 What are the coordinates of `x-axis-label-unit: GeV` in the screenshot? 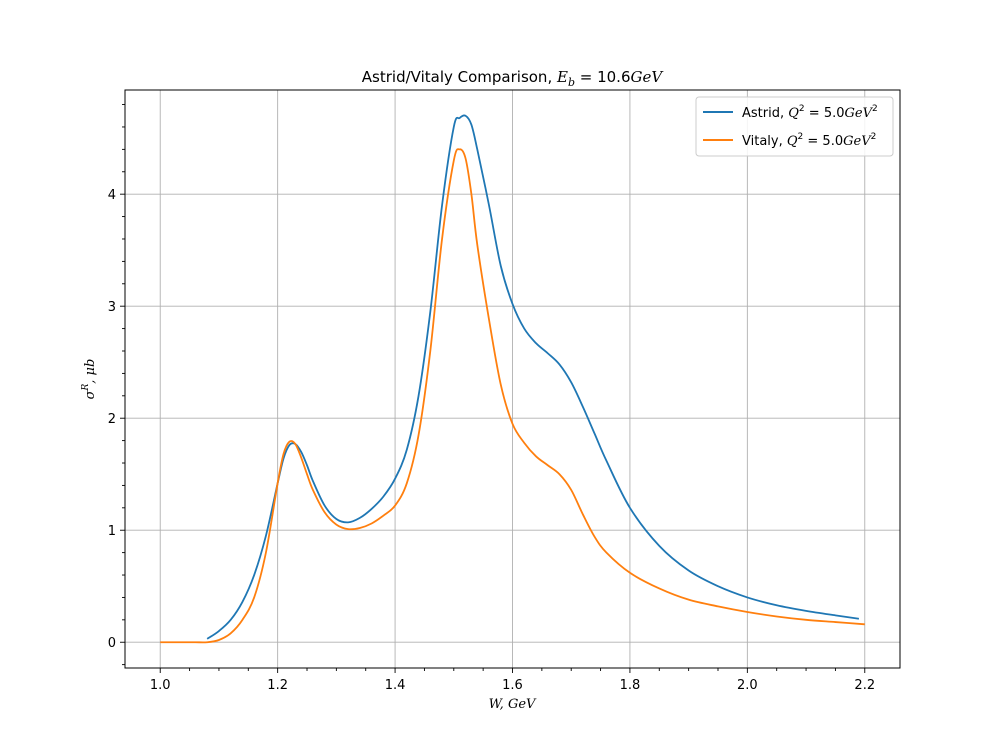 It's located at (522, 704).